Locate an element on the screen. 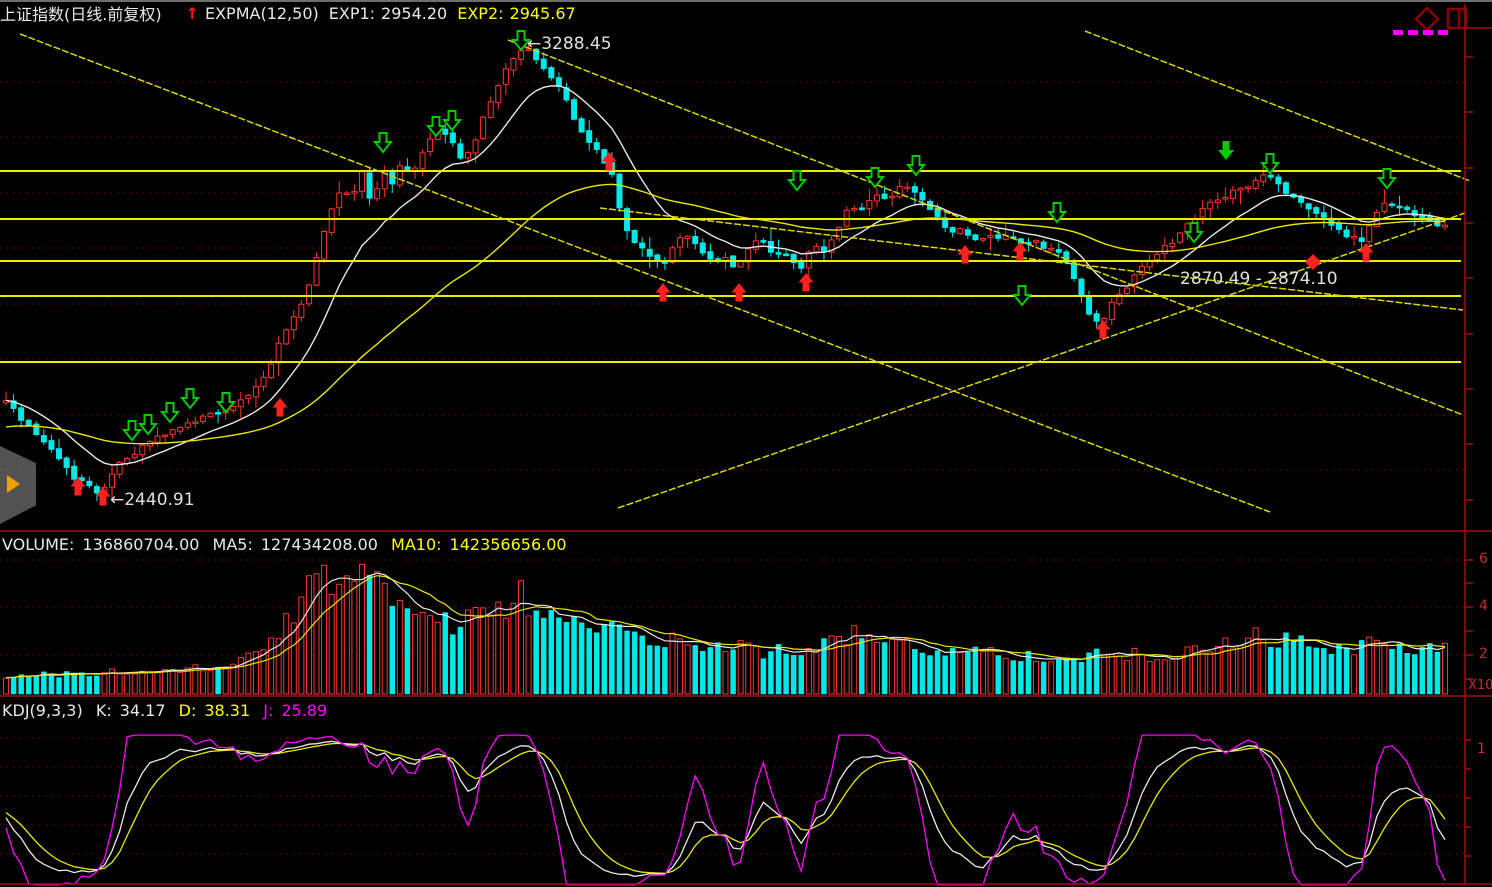 This screenshot has height=887, width=1492. exp1-label: EXP1: is located at coordinates (352, 13).